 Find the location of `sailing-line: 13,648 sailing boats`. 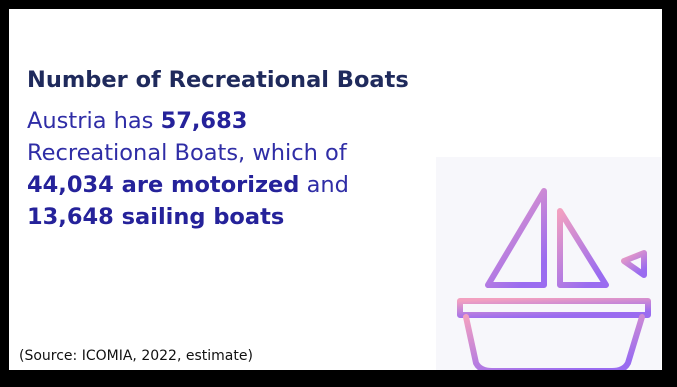

sailing-line: 13,648 sailing boats is located at coordinates (247, 217).